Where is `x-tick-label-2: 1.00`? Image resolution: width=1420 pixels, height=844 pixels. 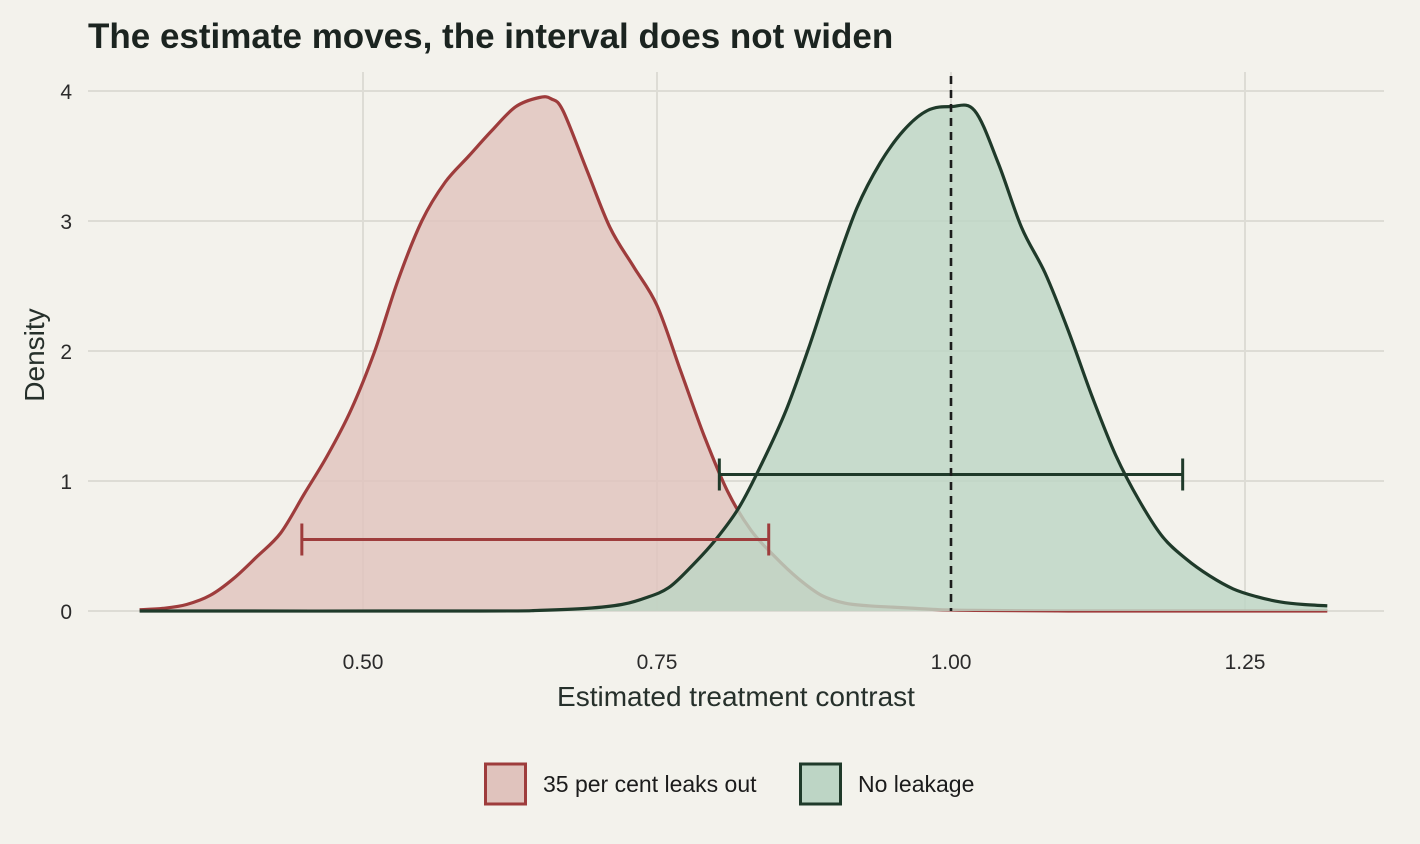 x-tick-label-2: 1.00 is located at coordinates (951, 662).